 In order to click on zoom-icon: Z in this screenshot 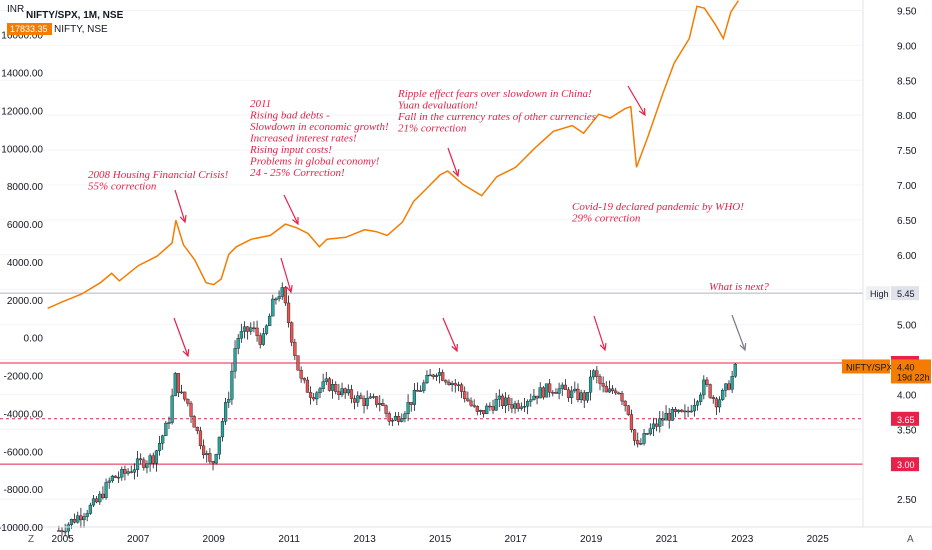, I will do `click(31, 539)`.